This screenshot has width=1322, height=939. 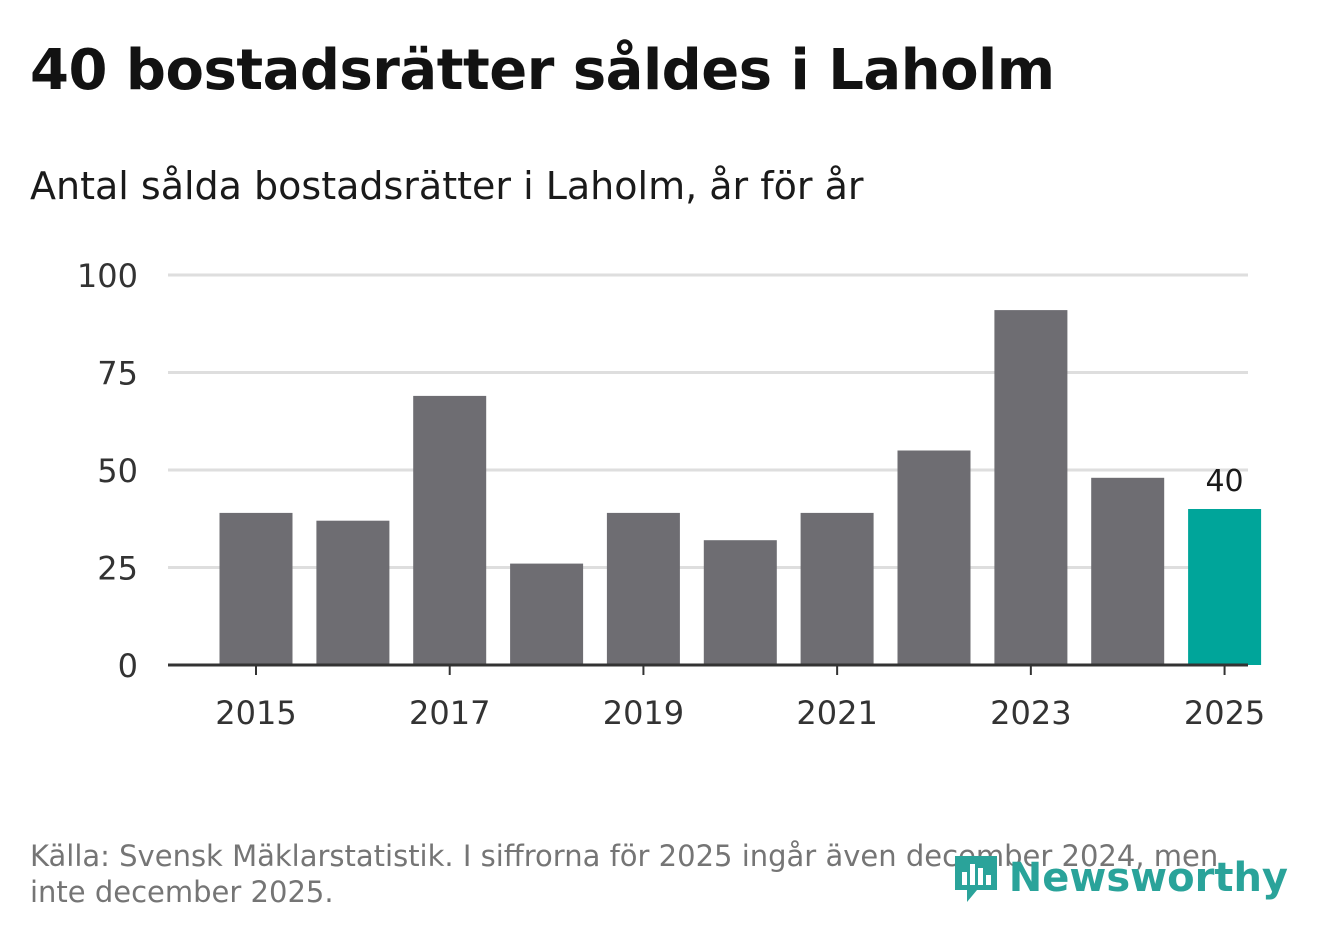 What do you see at coordinates (1224, 713) in the screenshot?
I see `x-tick-label: 2025` at bounding box center [1224, 713].